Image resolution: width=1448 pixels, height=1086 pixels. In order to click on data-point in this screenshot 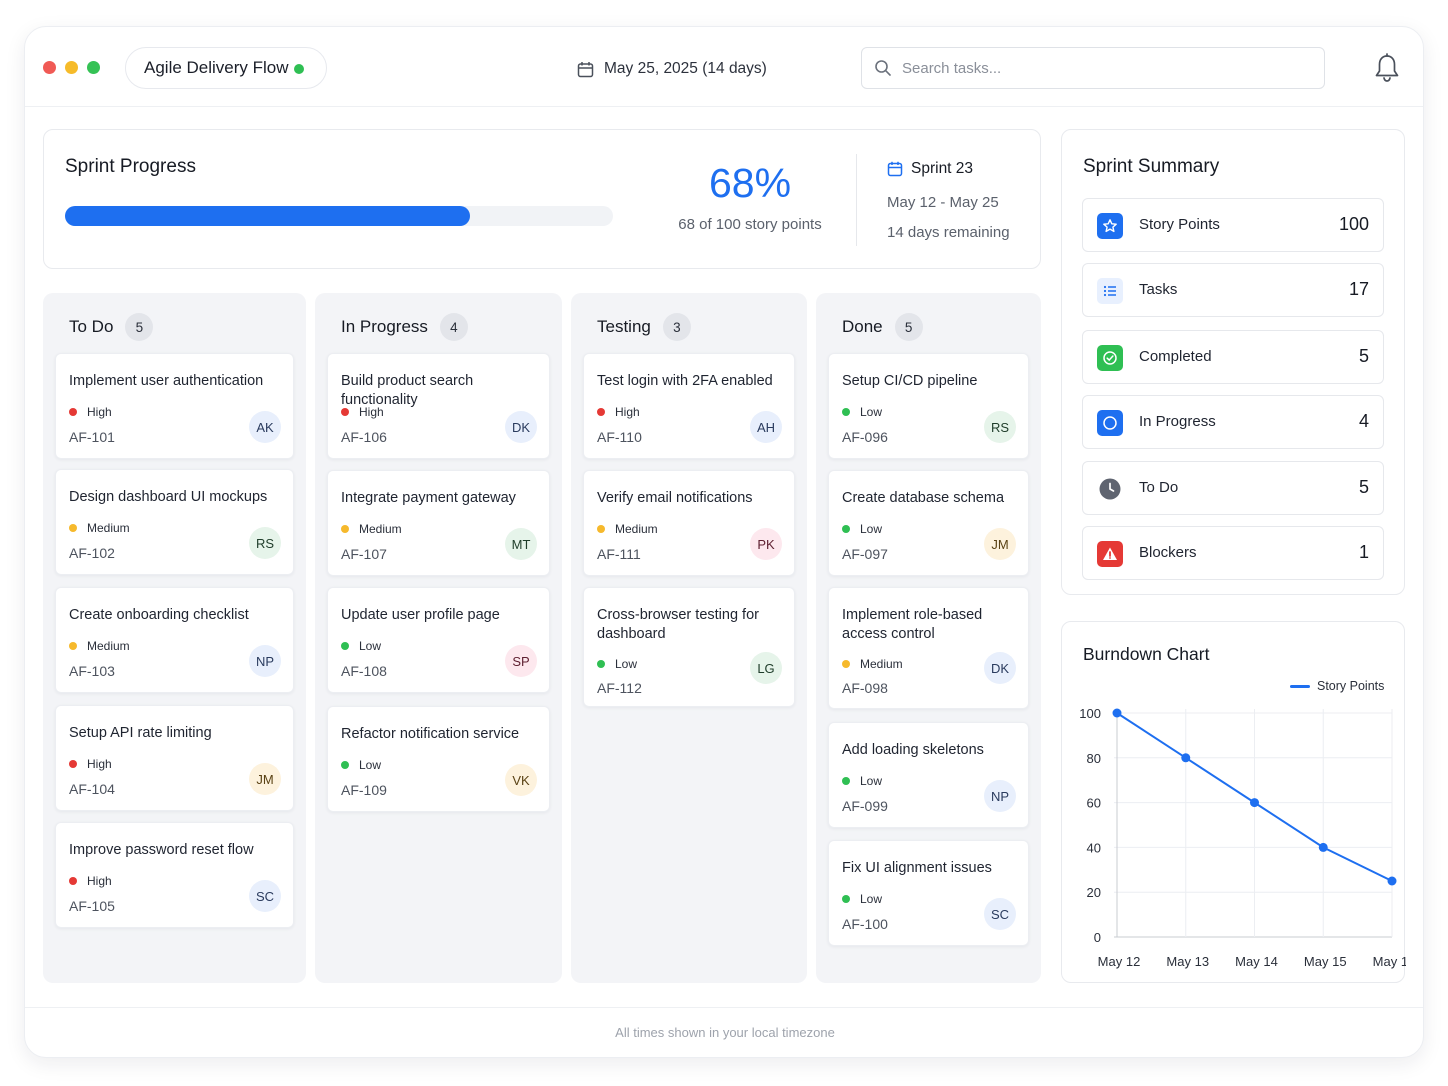, I will do `click(1323, 847)`.